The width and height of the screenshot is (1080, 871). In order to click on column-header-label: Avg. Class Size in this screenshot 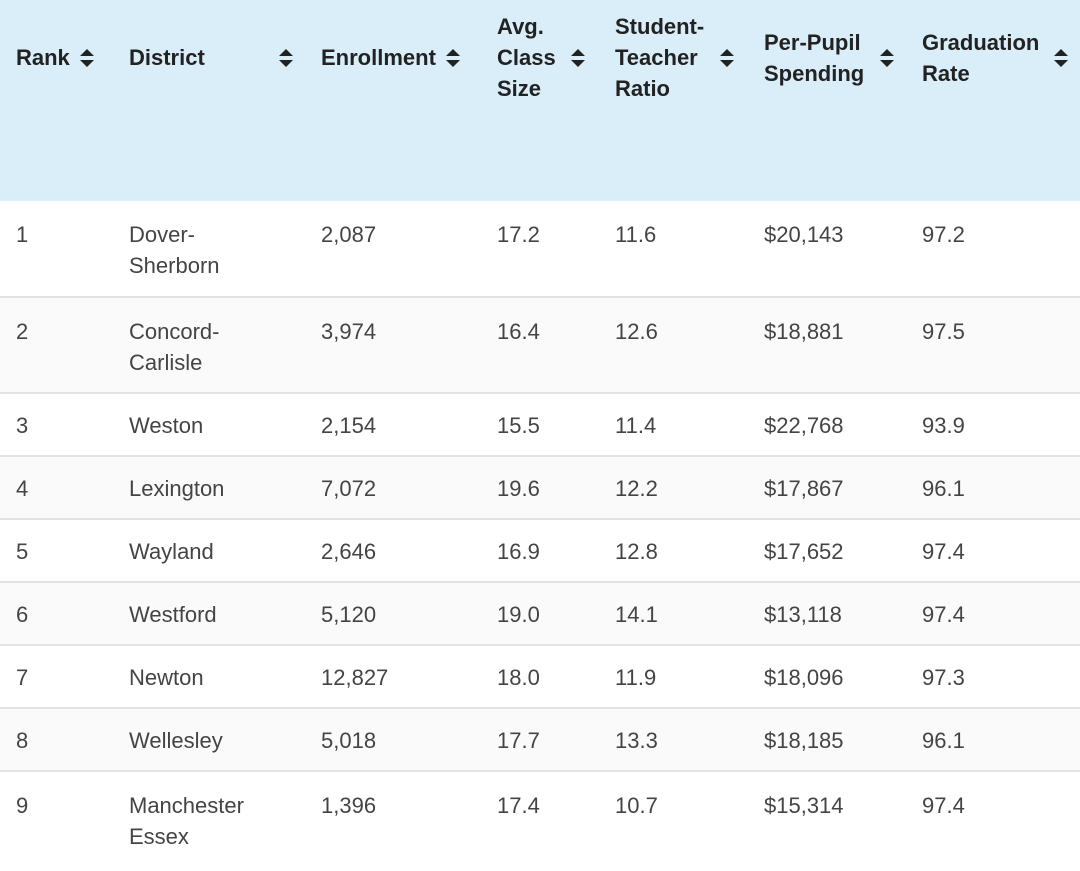, I will do `click(526, 57)`.